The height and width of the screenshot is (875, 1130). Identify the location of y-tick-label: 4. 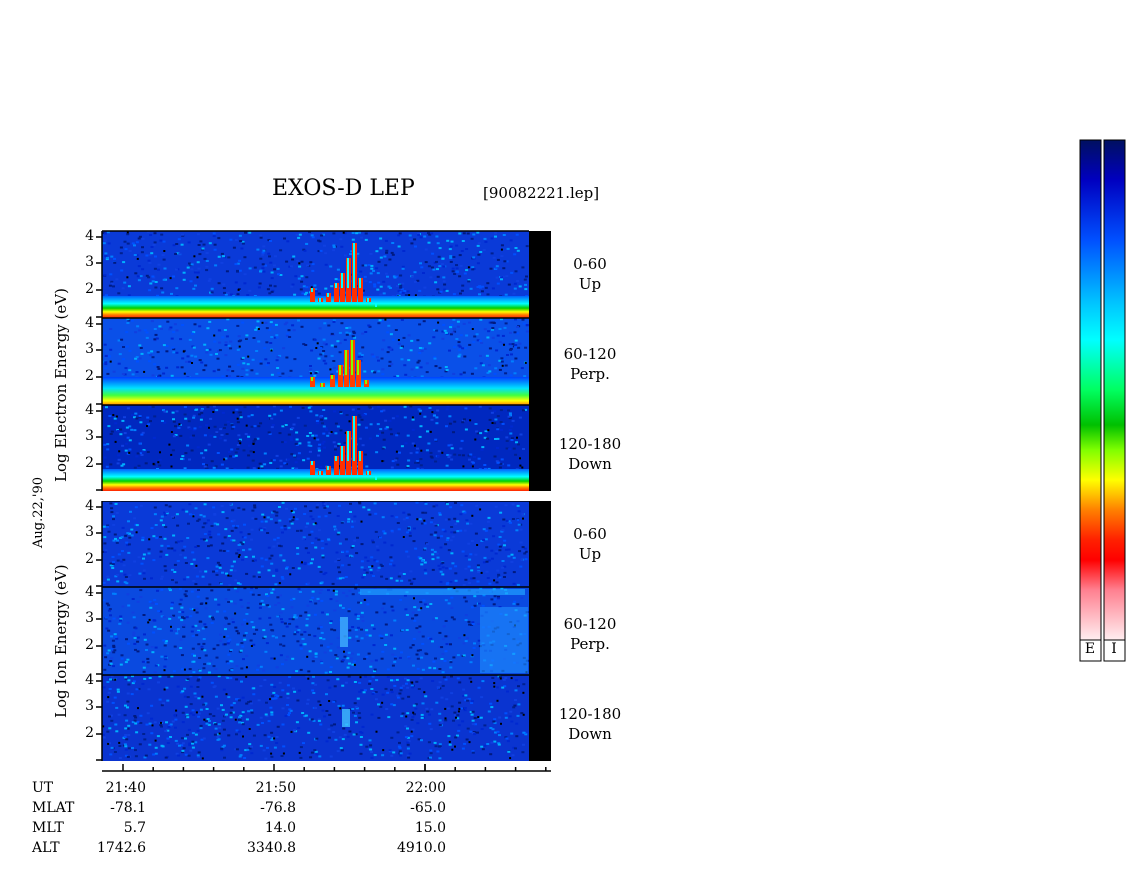
(89, 410).